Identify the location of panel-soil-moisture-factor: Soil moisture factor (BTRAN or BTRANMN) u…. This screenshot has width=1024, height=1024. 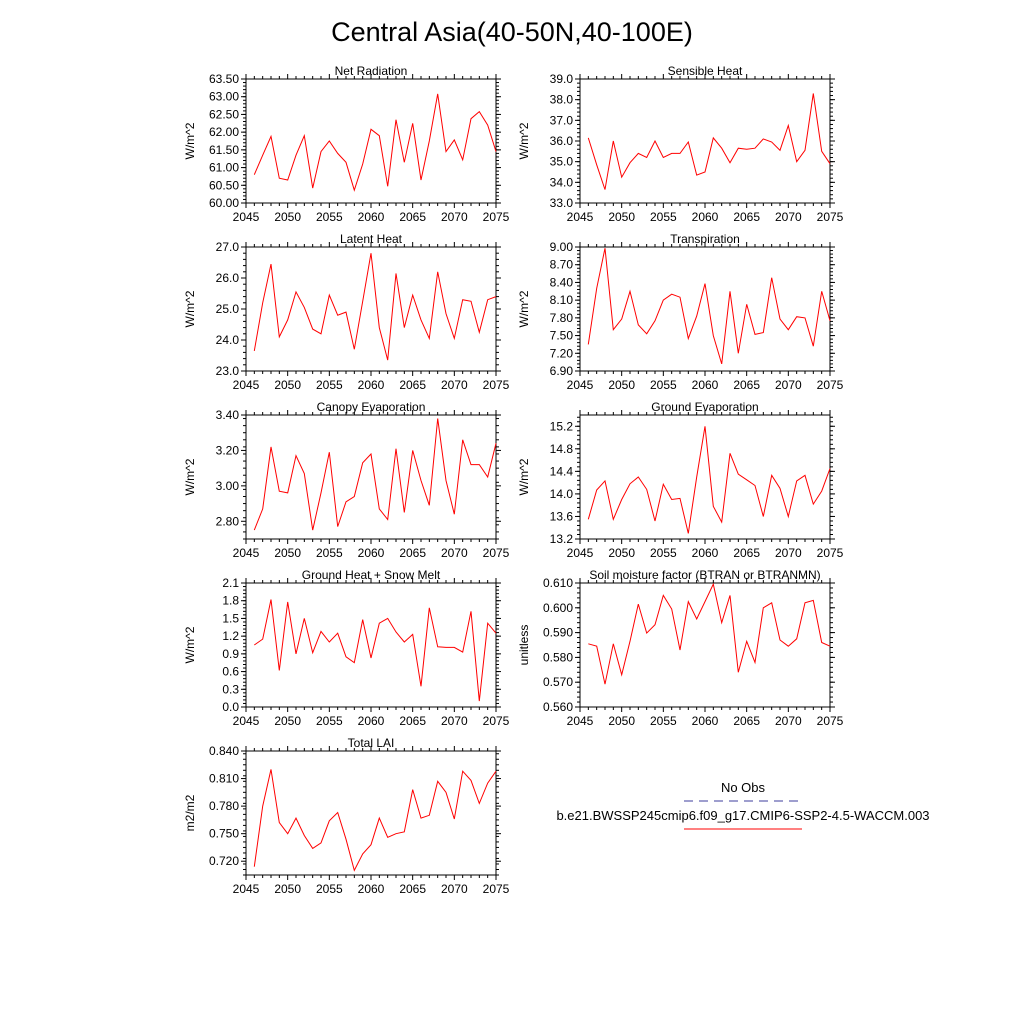
(680, 648).